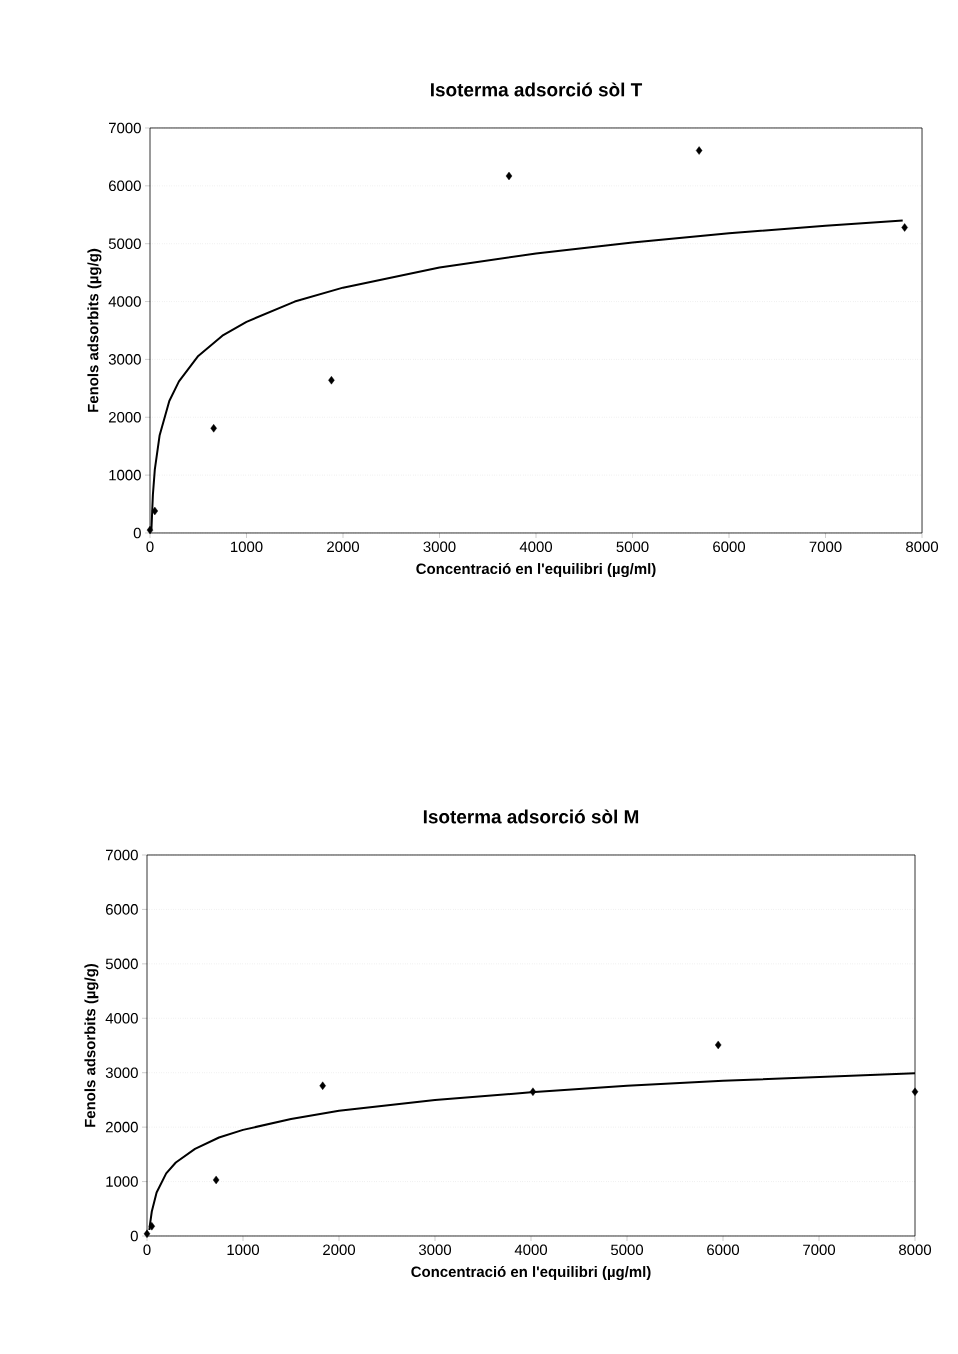 The width and height of the screenshot is (958, 1354). What do you see at coordinates (531, 816) in the screenshot?
I see `chart-title: Isoterma adsorció sòl M` at bounding box center [531, 816].